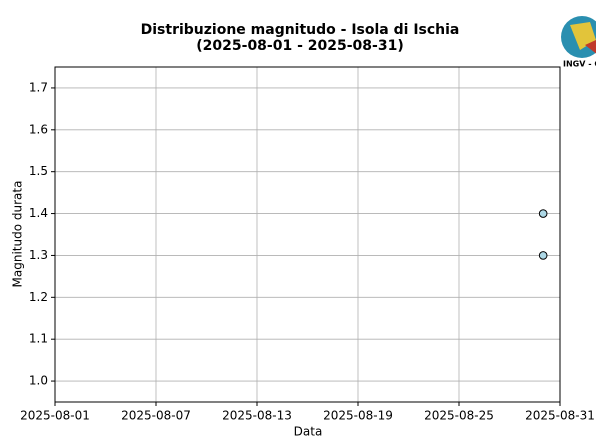  I want to click on logo-text: INGV - C, so click(579, 64).